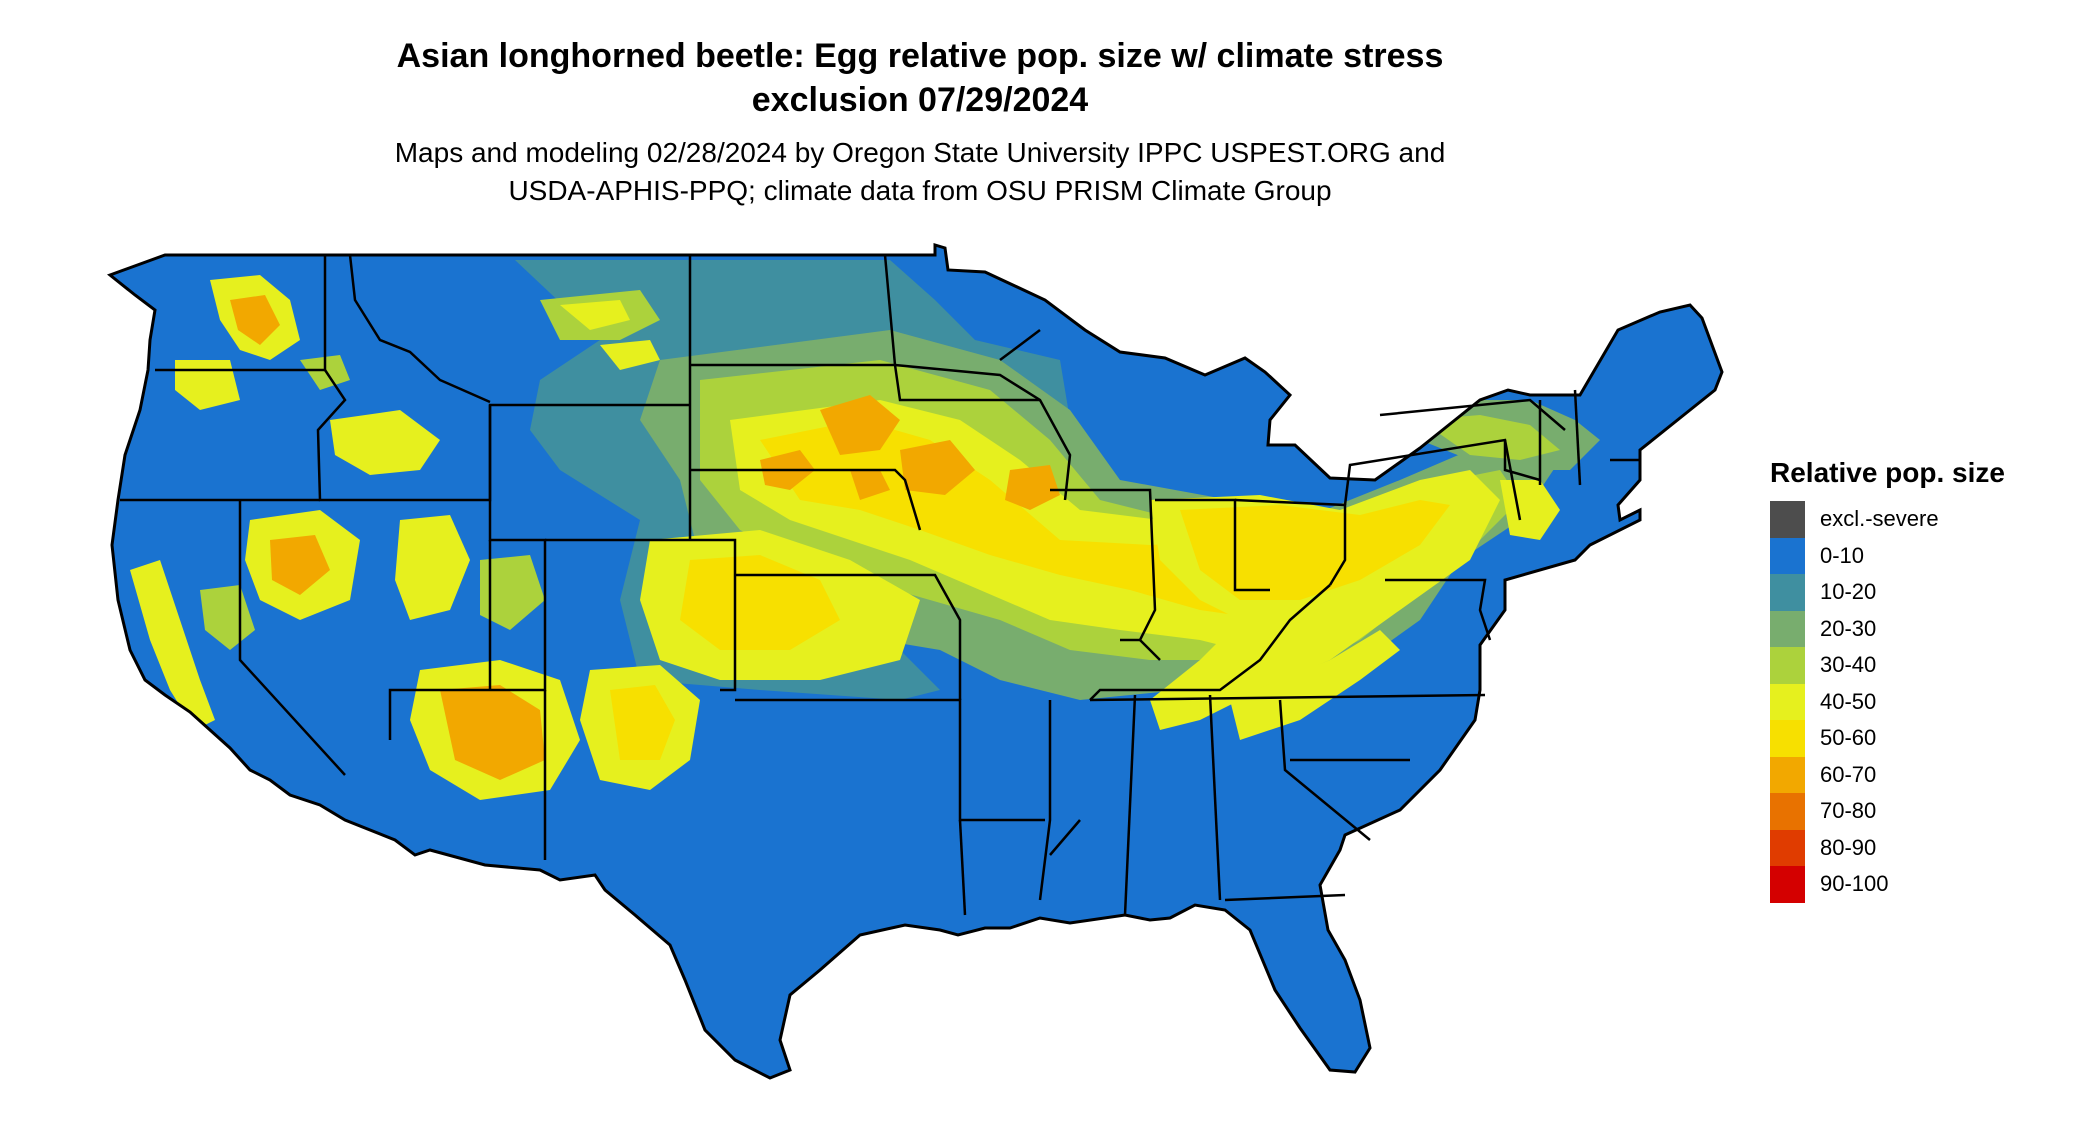 This screenshot has width=2100, height=1121. I want to click on legend-item: 30-40, so click(1887, 665).